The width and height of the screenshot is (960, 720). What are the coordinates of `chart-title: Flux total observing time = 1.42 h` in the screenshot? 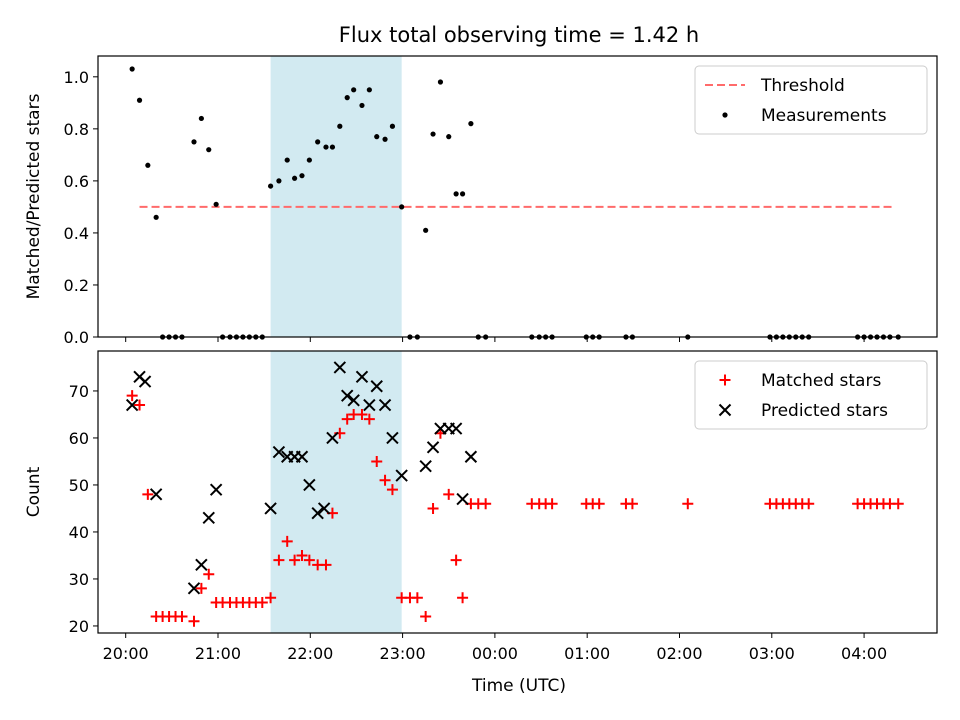 It's located at (519, 35).